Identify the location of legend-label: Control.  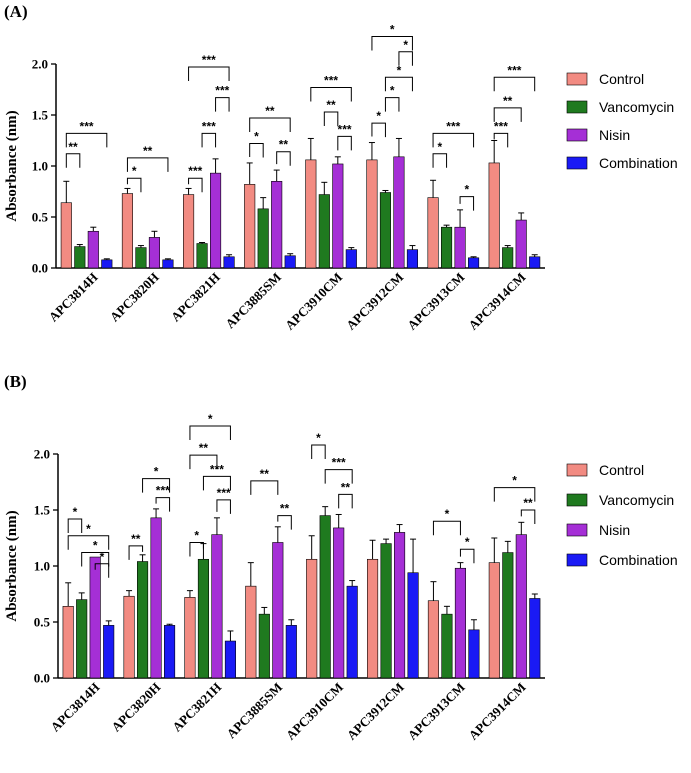
(621, 470).